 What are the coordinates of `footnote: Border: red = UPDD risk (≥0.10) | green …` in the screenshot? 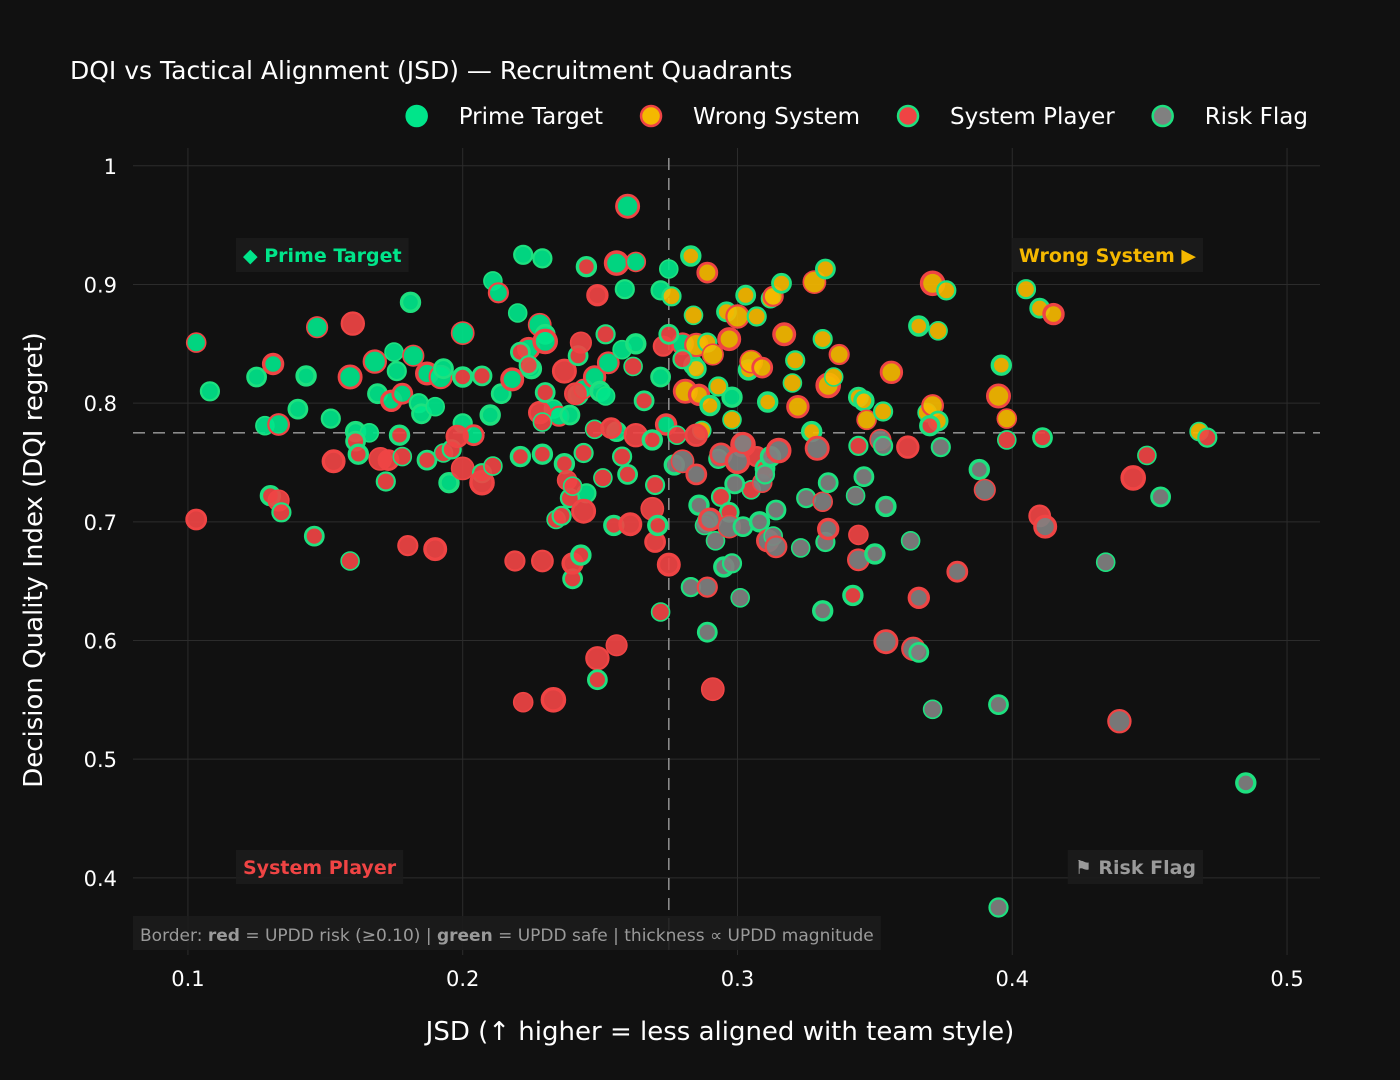 It's located at (507, 933).